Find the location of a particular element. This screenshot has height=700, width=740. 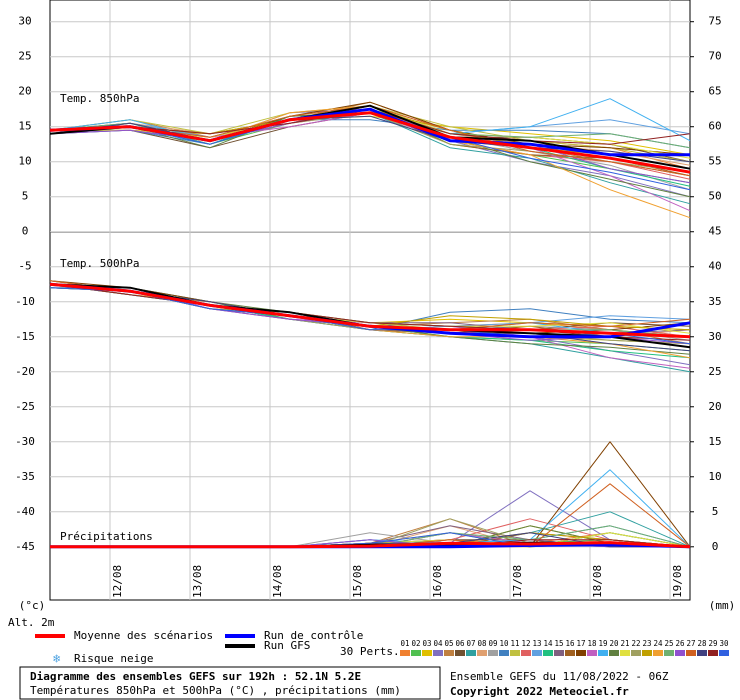

perturbation-label: 25 is located at coordinates (668, 643).